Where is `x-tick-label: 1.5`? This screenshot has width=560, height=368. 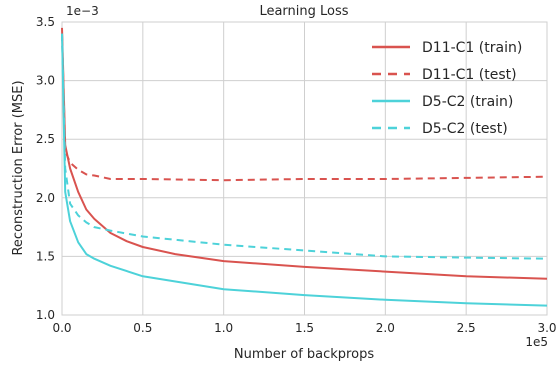 x-tick-label: 1.5 is located at coordinates (304, 328).